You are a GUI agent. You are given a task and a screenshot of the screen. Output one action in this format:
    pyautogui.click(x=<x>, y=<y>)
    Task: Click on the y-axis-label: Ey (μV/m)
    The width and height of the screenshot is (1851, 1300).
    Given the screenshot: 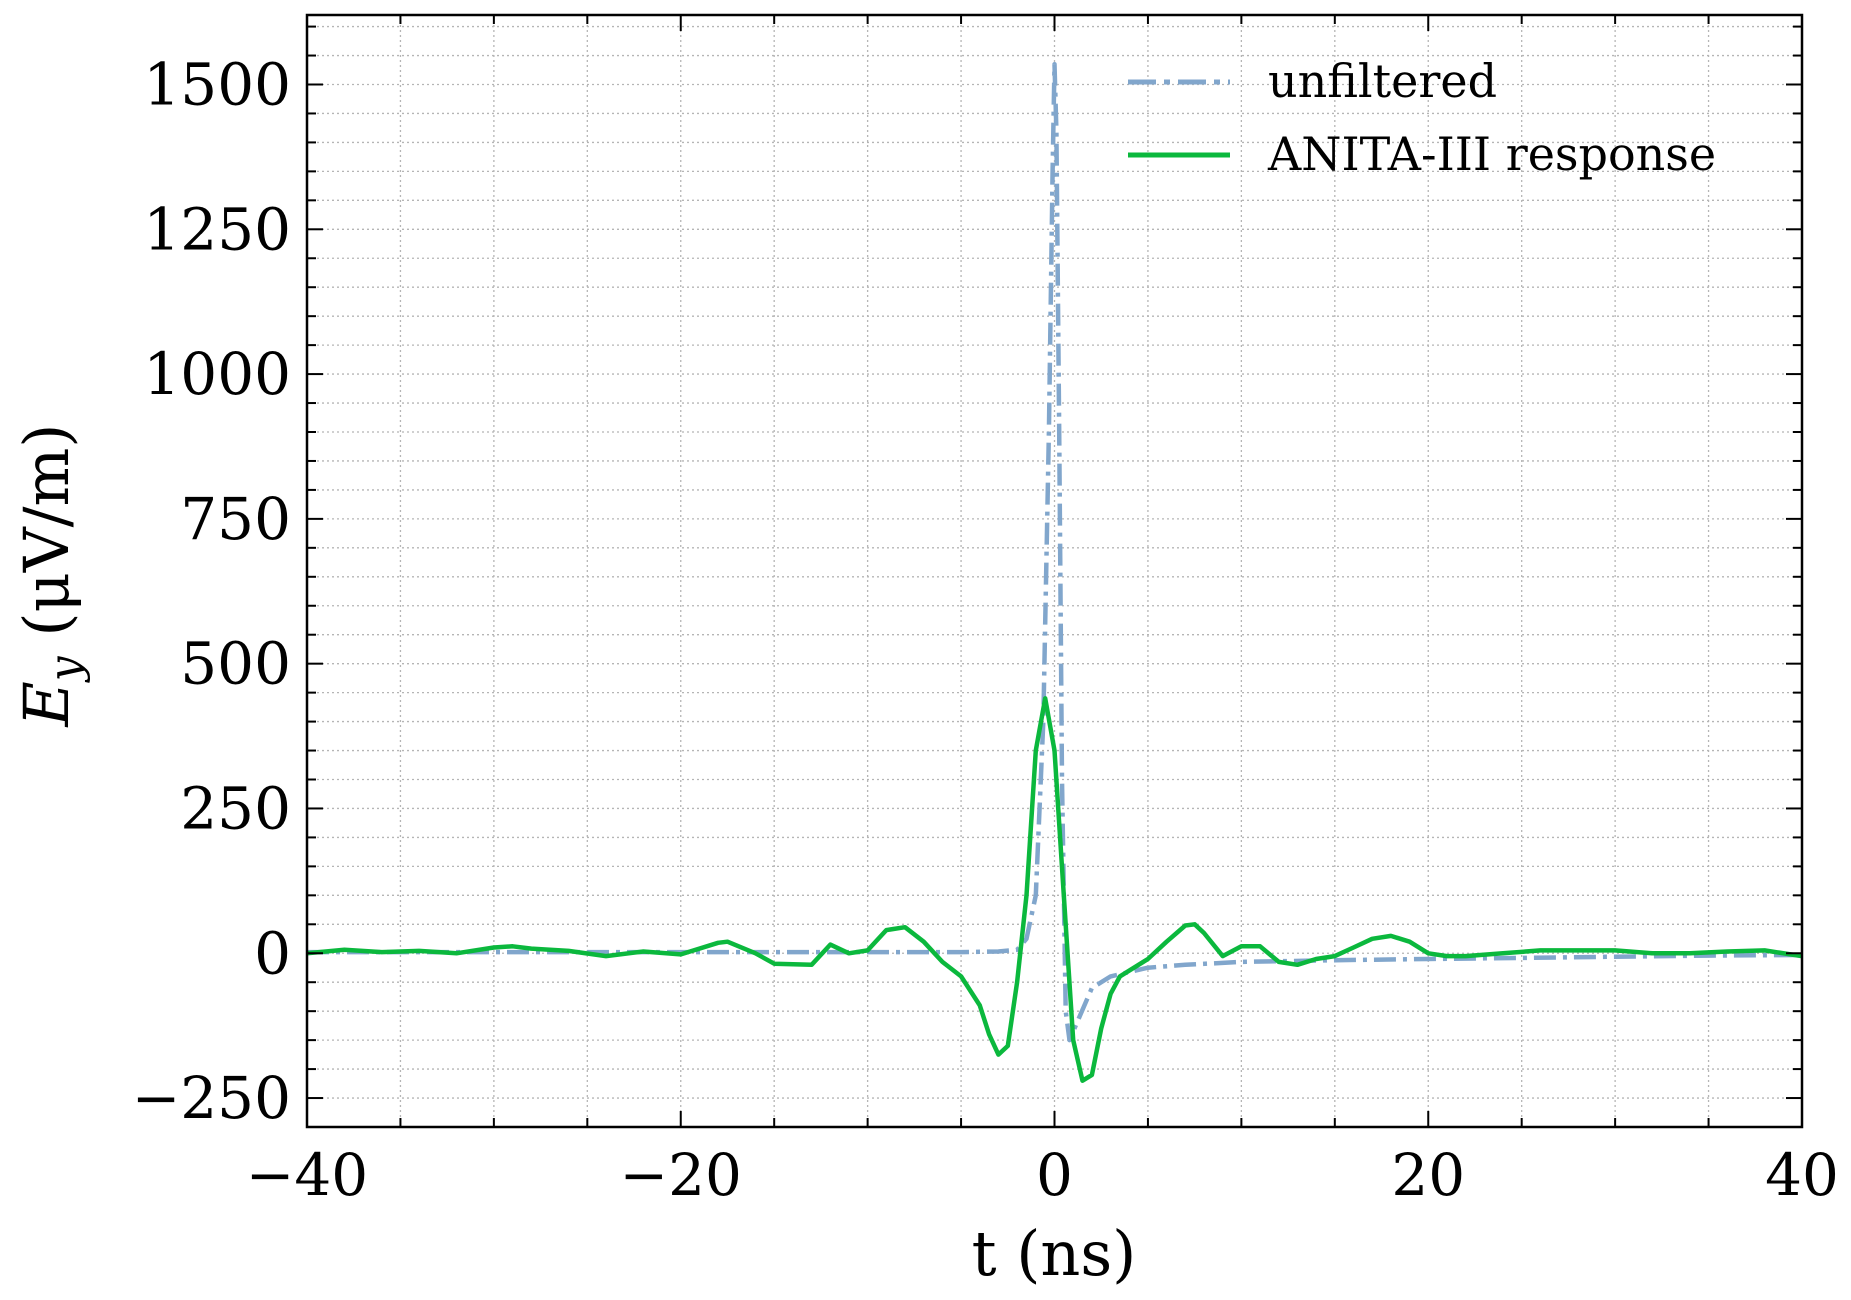 What is the action you would take?
    pyautogui.click(x=50, y=576)
    